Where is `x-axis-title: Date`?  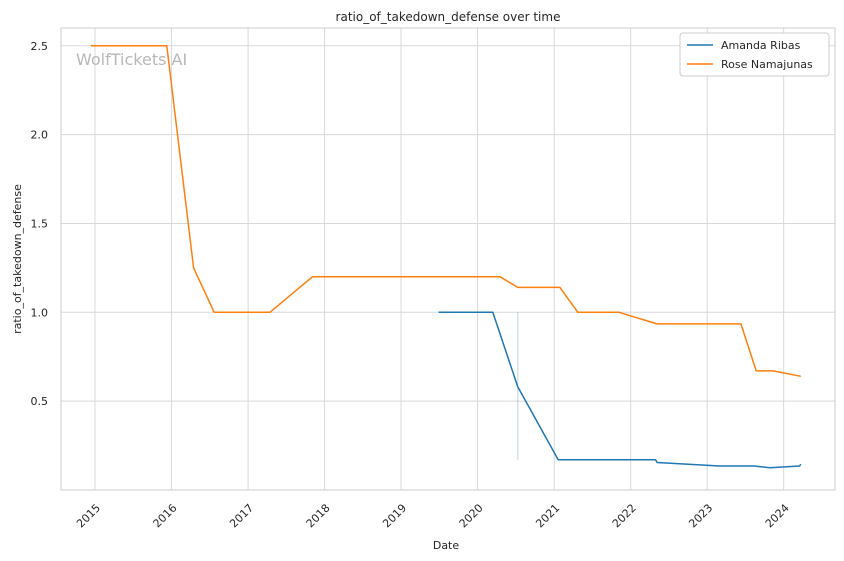
x-axis-title: Date is located at coordinates (446, 545).